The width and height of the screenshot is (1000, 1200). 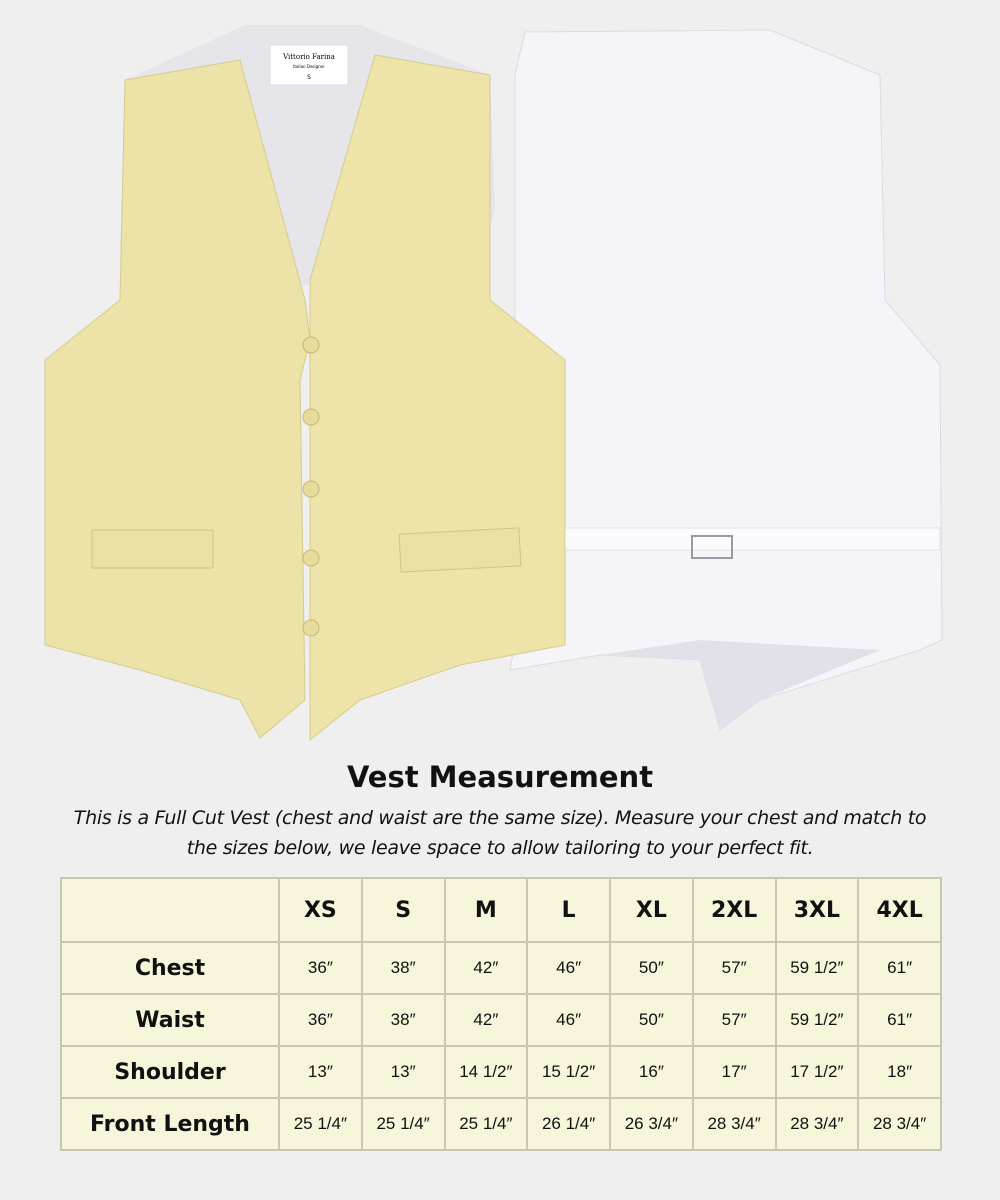 What do you see at coordinates (734, 910) in the screenshot?
I see `size-header: 2XL` at bounding box center [734, 910].